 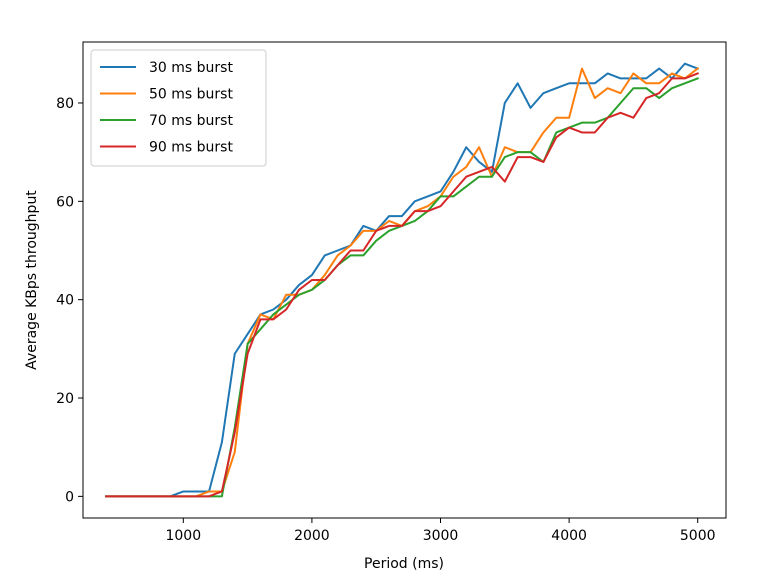 What do you see at coordinates (65, 104) in the screenshot?
I see `y-tick-label: 80` at bounding box center [65, 104].